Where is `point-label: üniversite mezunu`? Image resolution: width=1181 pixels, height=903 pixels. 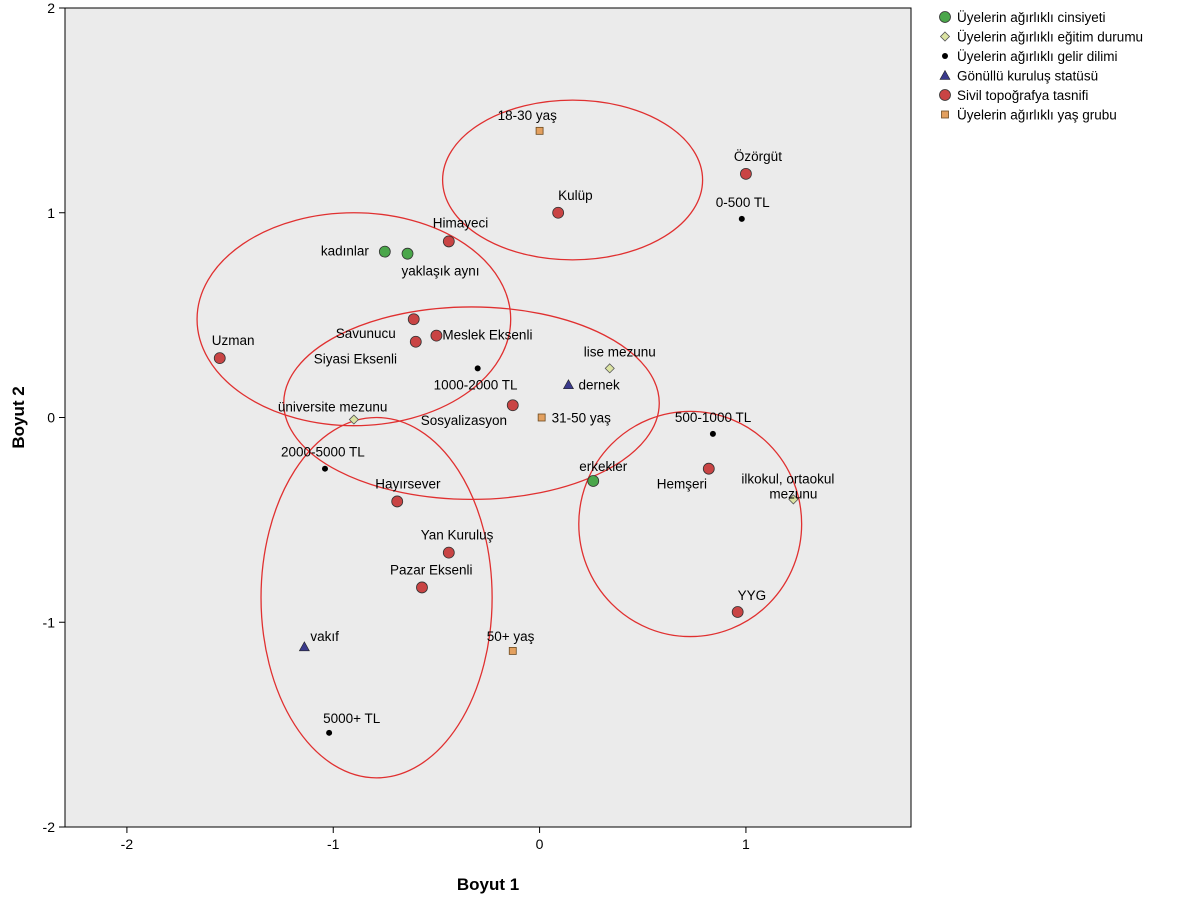 point-label: üniversite mezunu is located at coordinates (333, 407).